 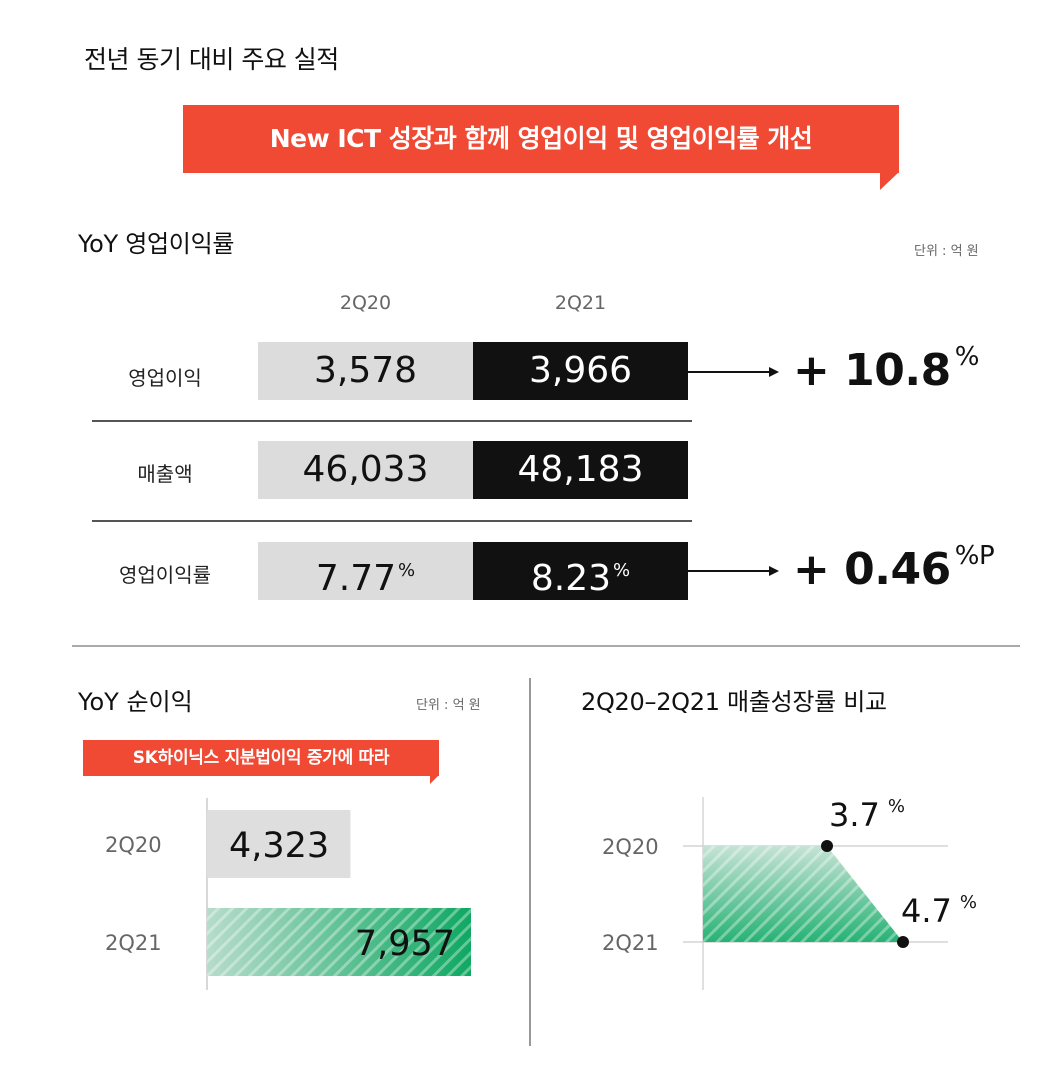 What do you see at coordinates (734, 702) in the screenshot?
I see `section-title-growth: 2Q20–2Q21 매출성장률 비교` at bounding box center [734, 702].